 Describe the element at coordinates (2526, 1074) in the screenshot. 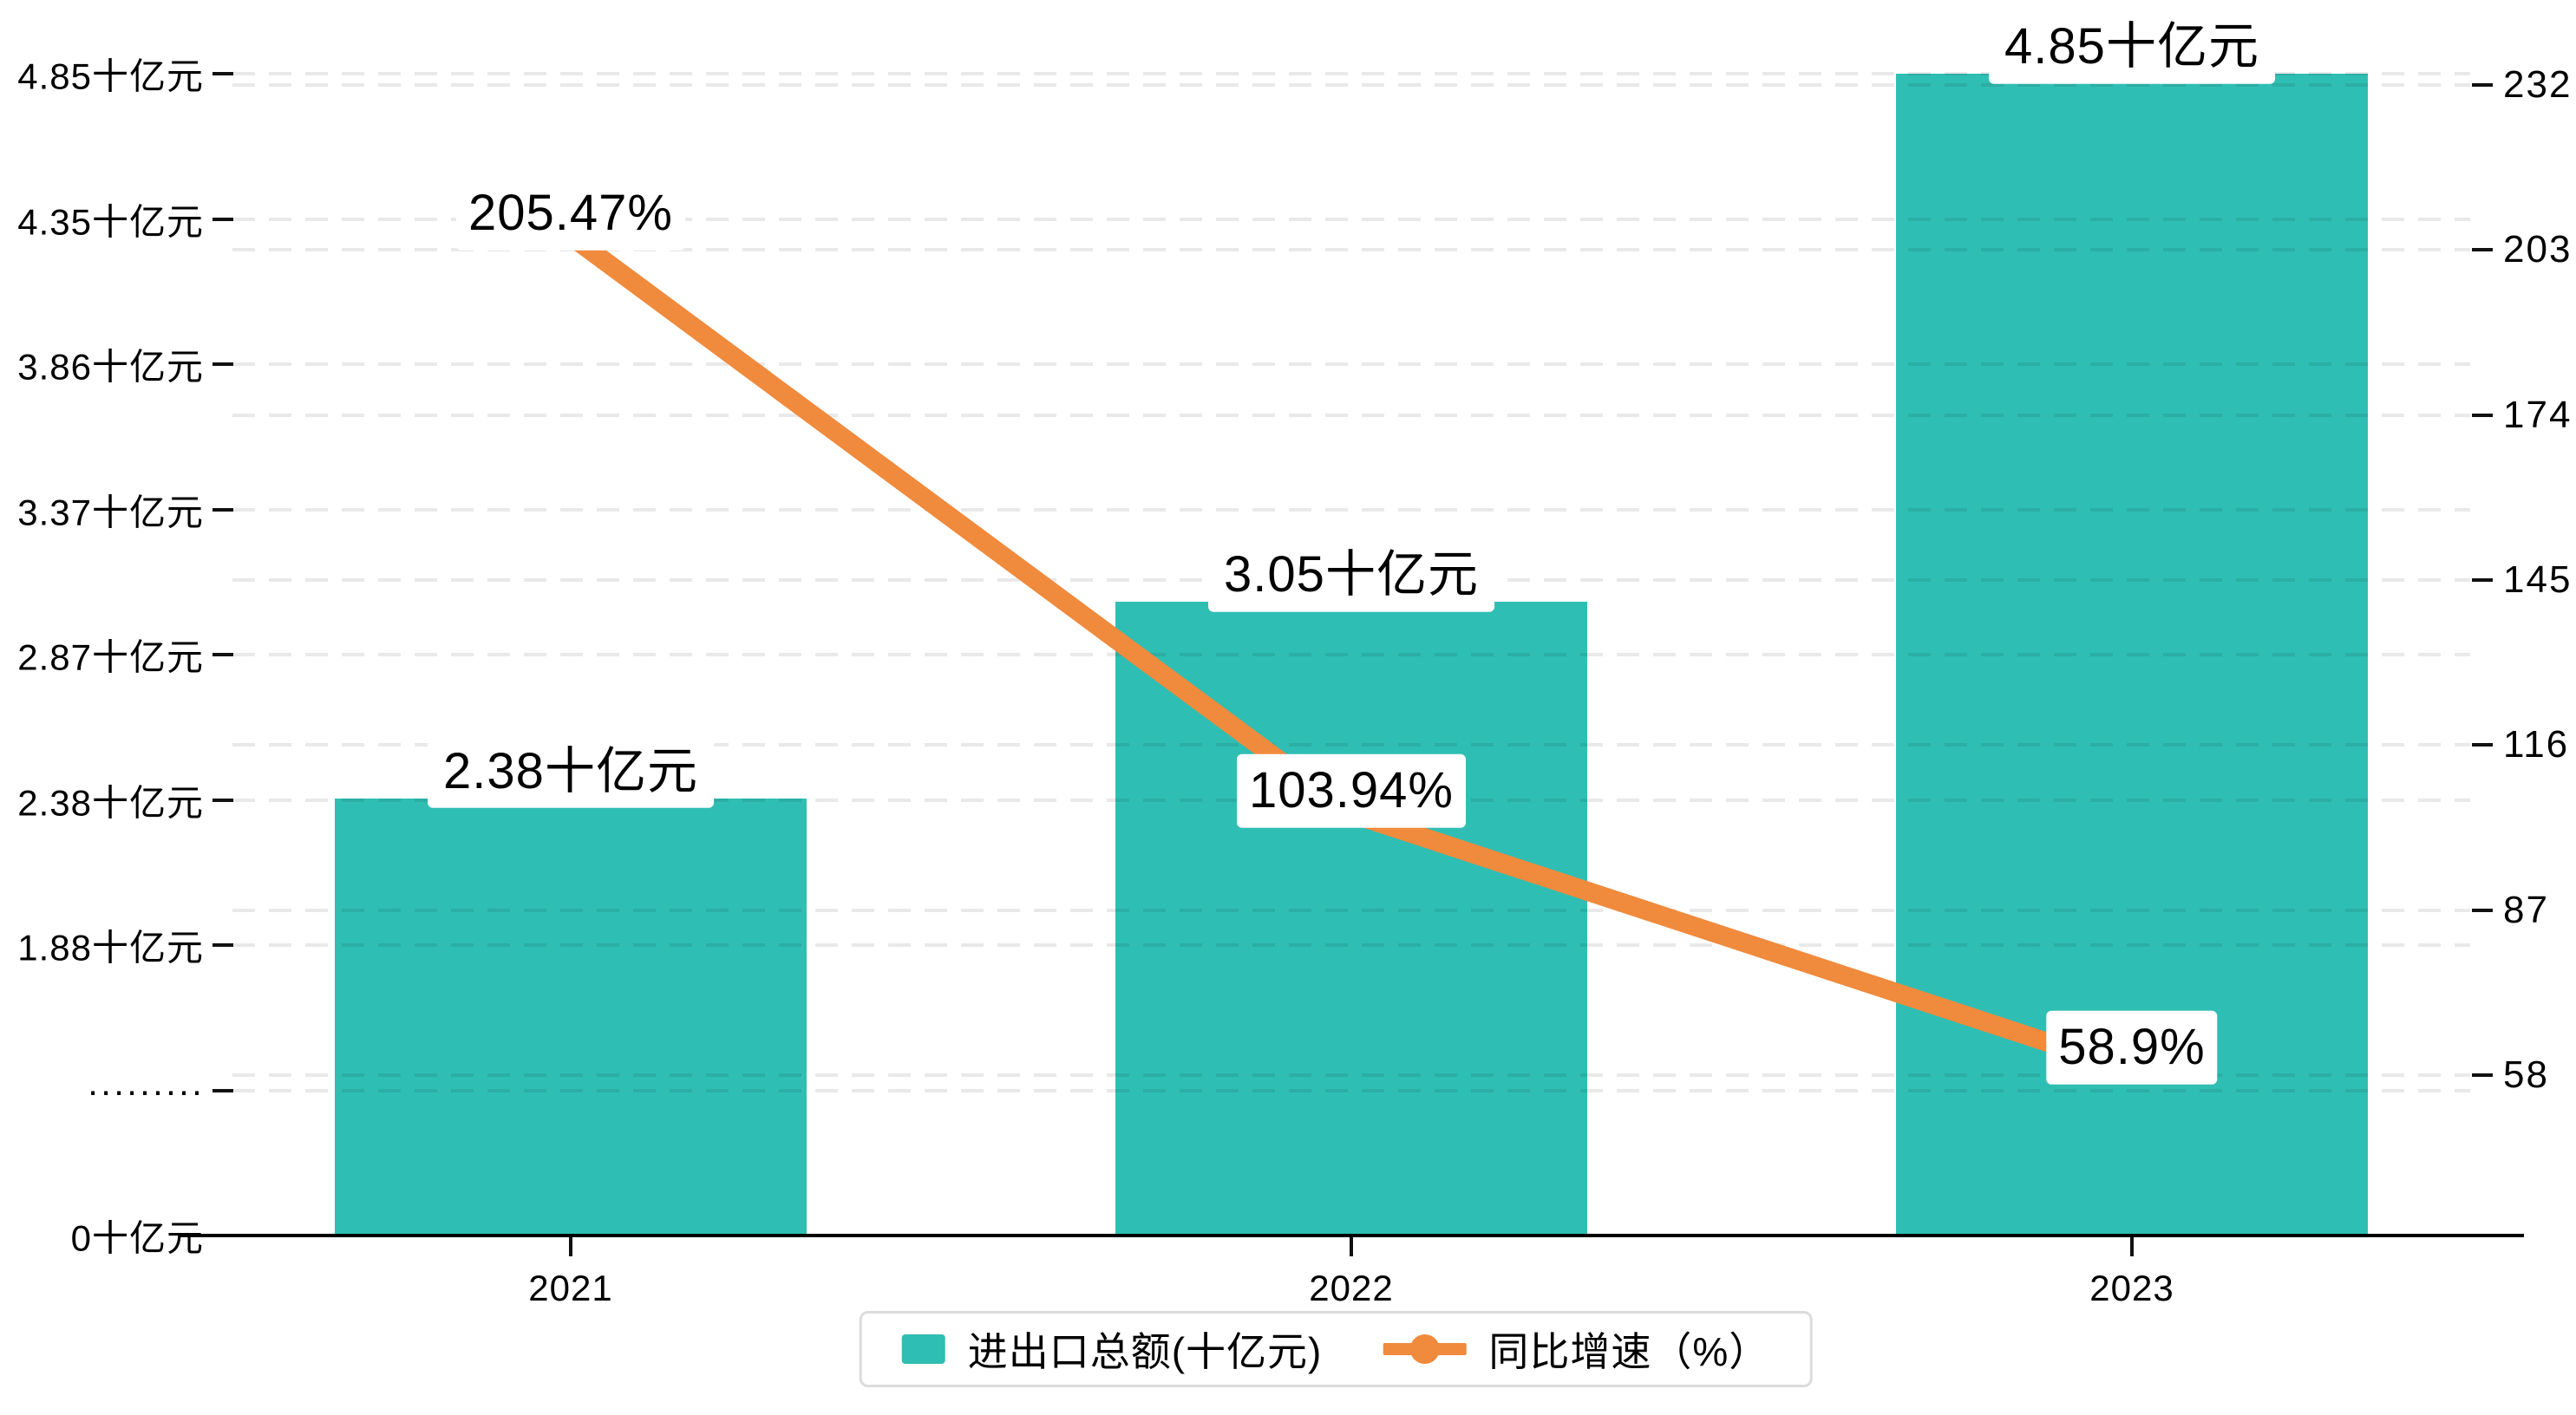

I see `y-axis-label-right: 58` at that location.